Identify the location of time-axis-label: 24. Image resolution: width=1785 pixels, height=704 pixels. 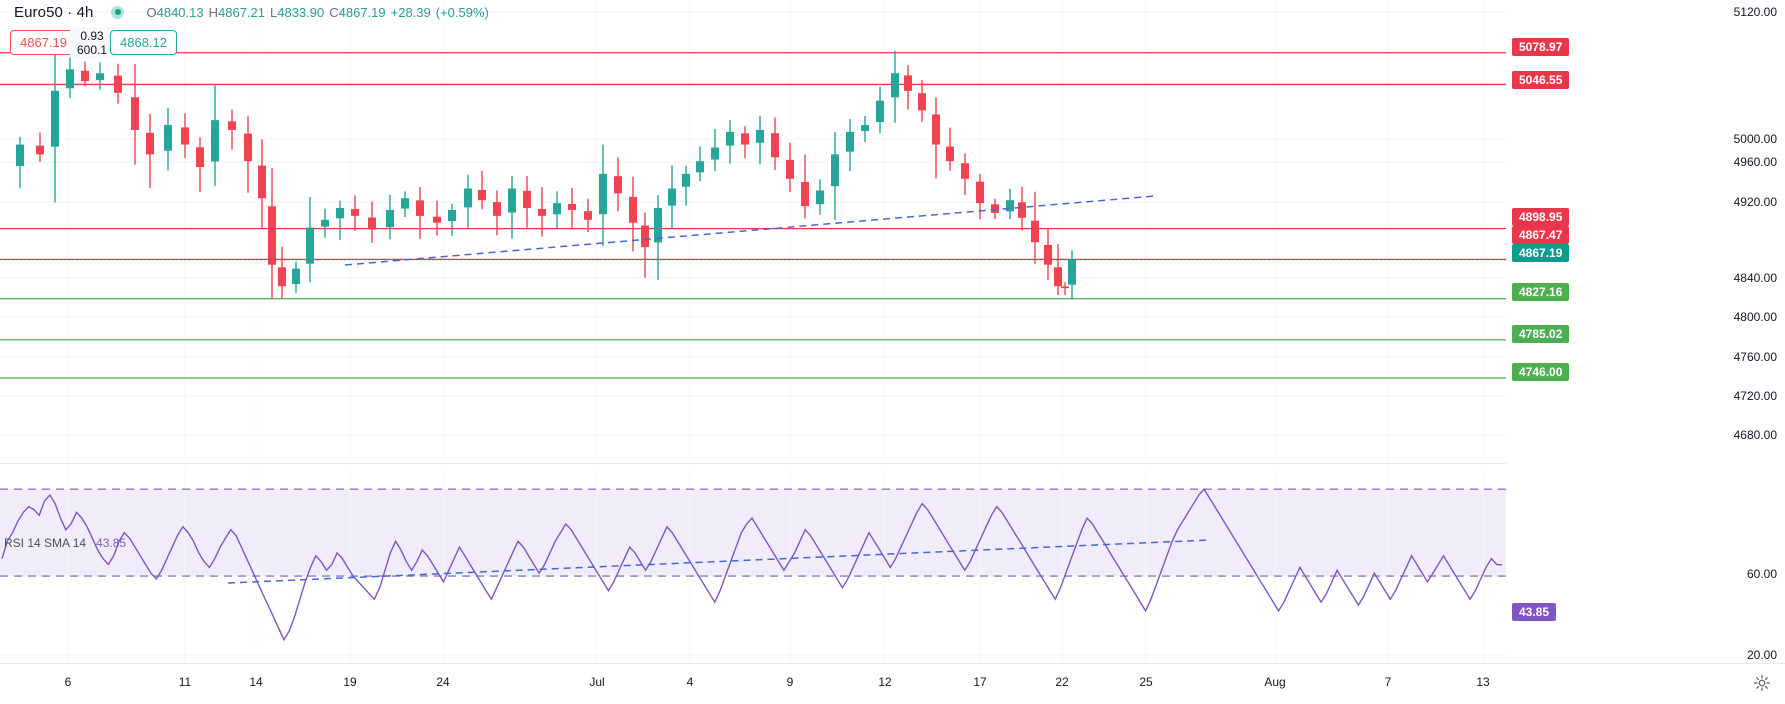
(443, 682).